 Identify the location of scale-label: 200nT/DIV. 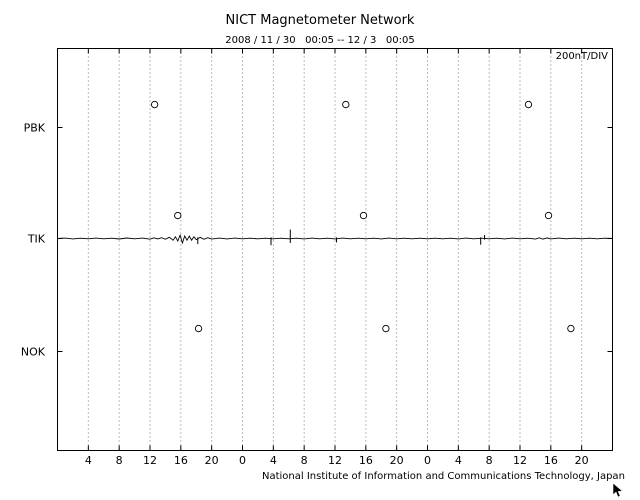
(581, 56).